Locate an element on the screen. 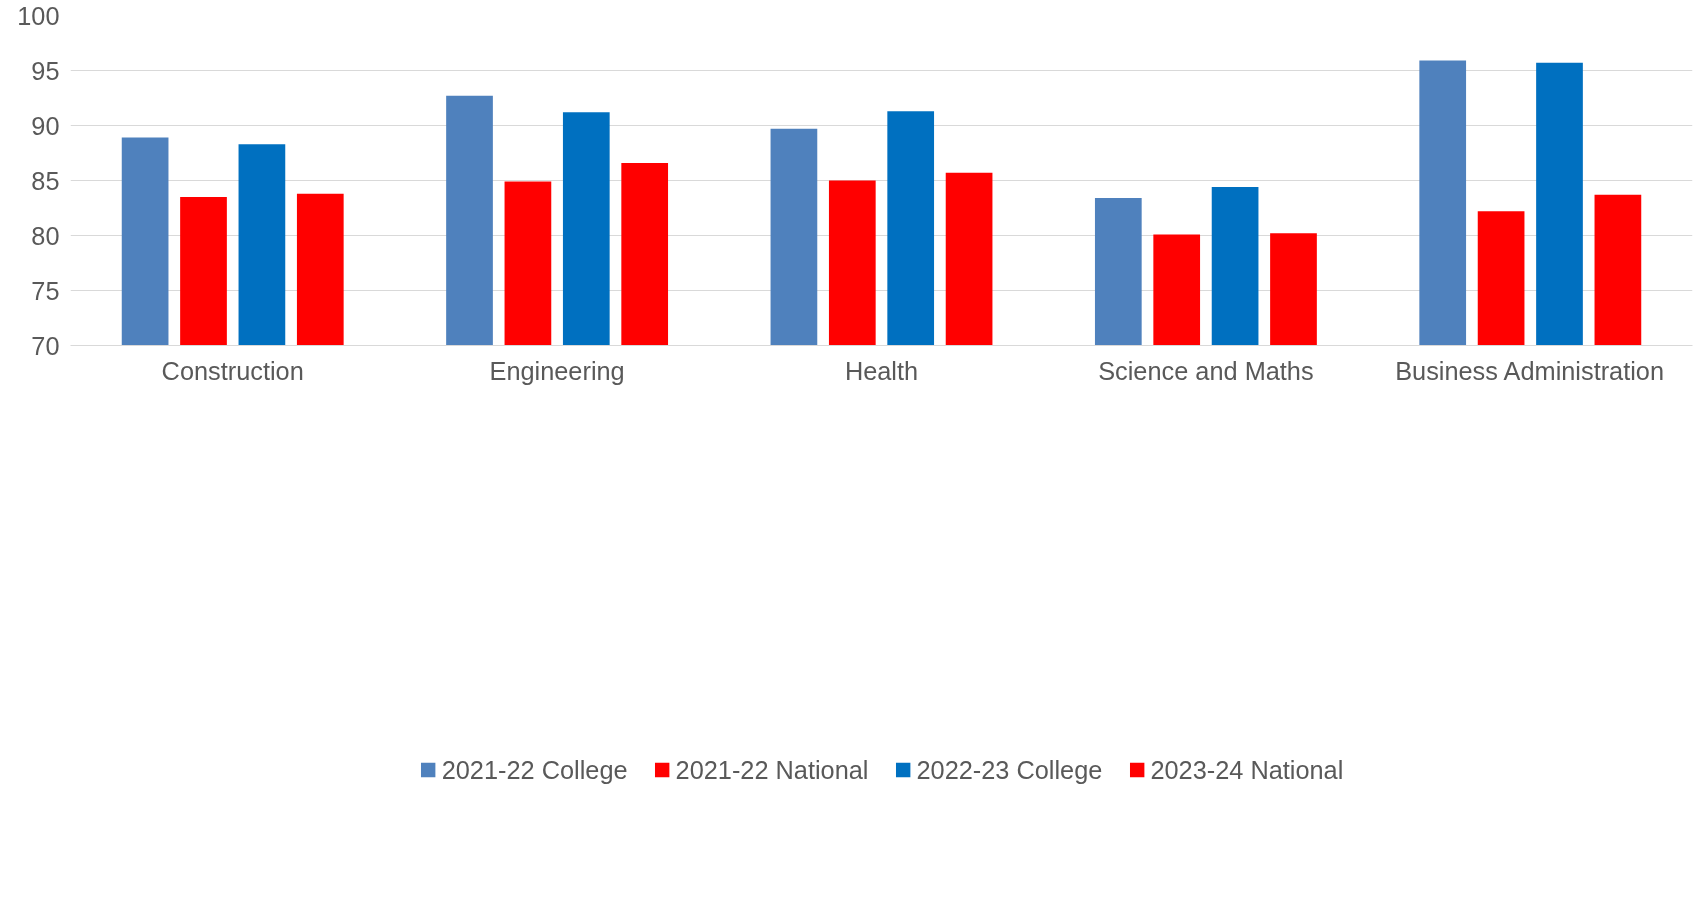 The image size is (1702, 907). x-tick-label: Science and Maths is located at coordinates (1206, 370).